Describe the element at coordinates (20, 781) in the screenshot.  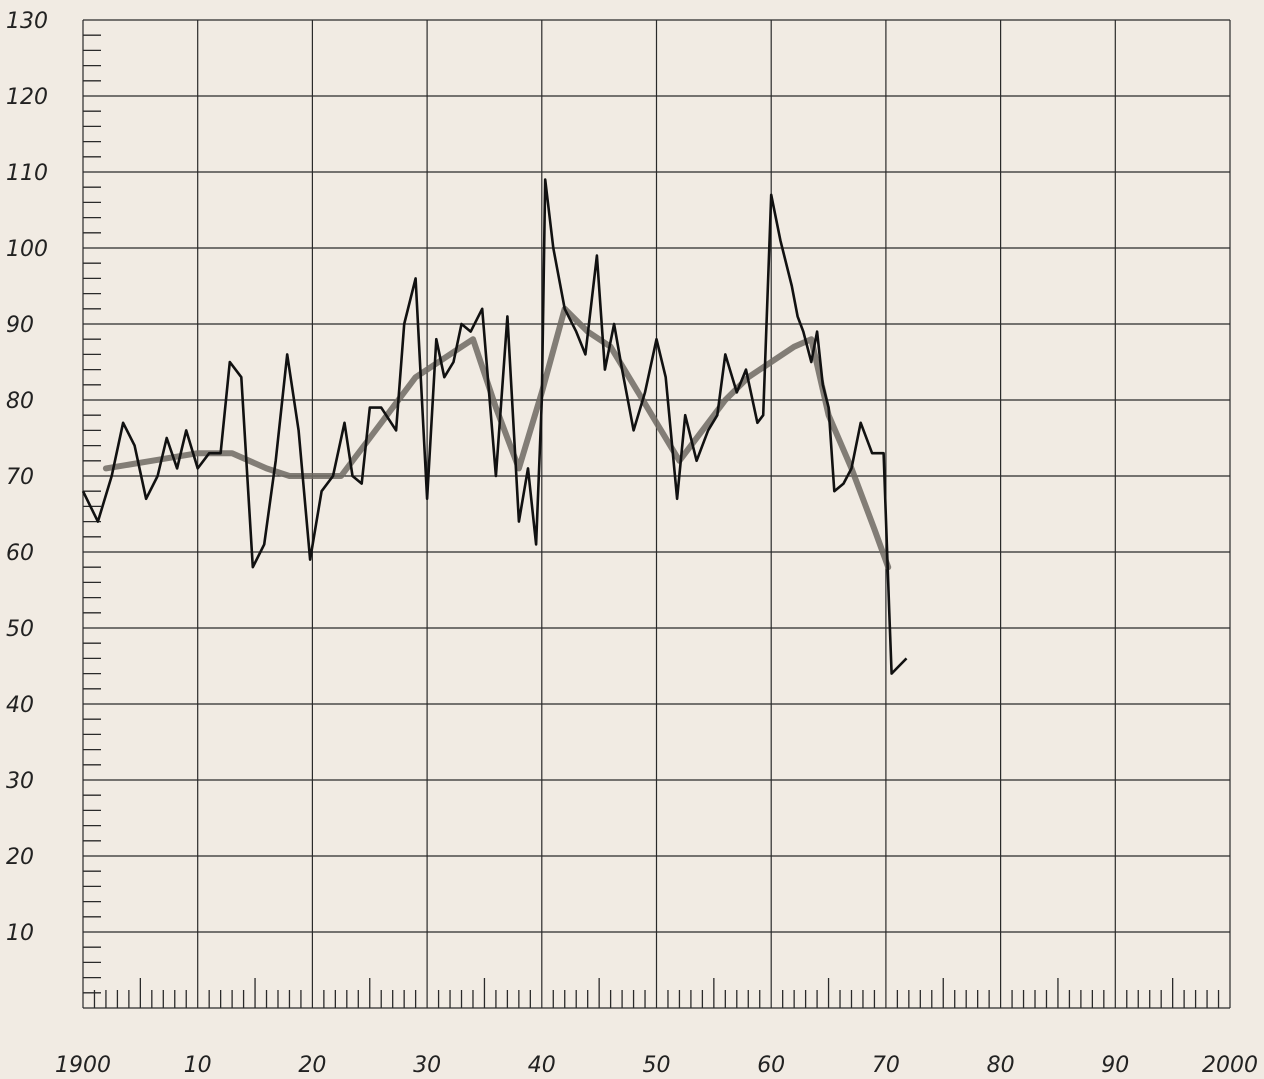
I see `y-tick-label: 30` at that location.